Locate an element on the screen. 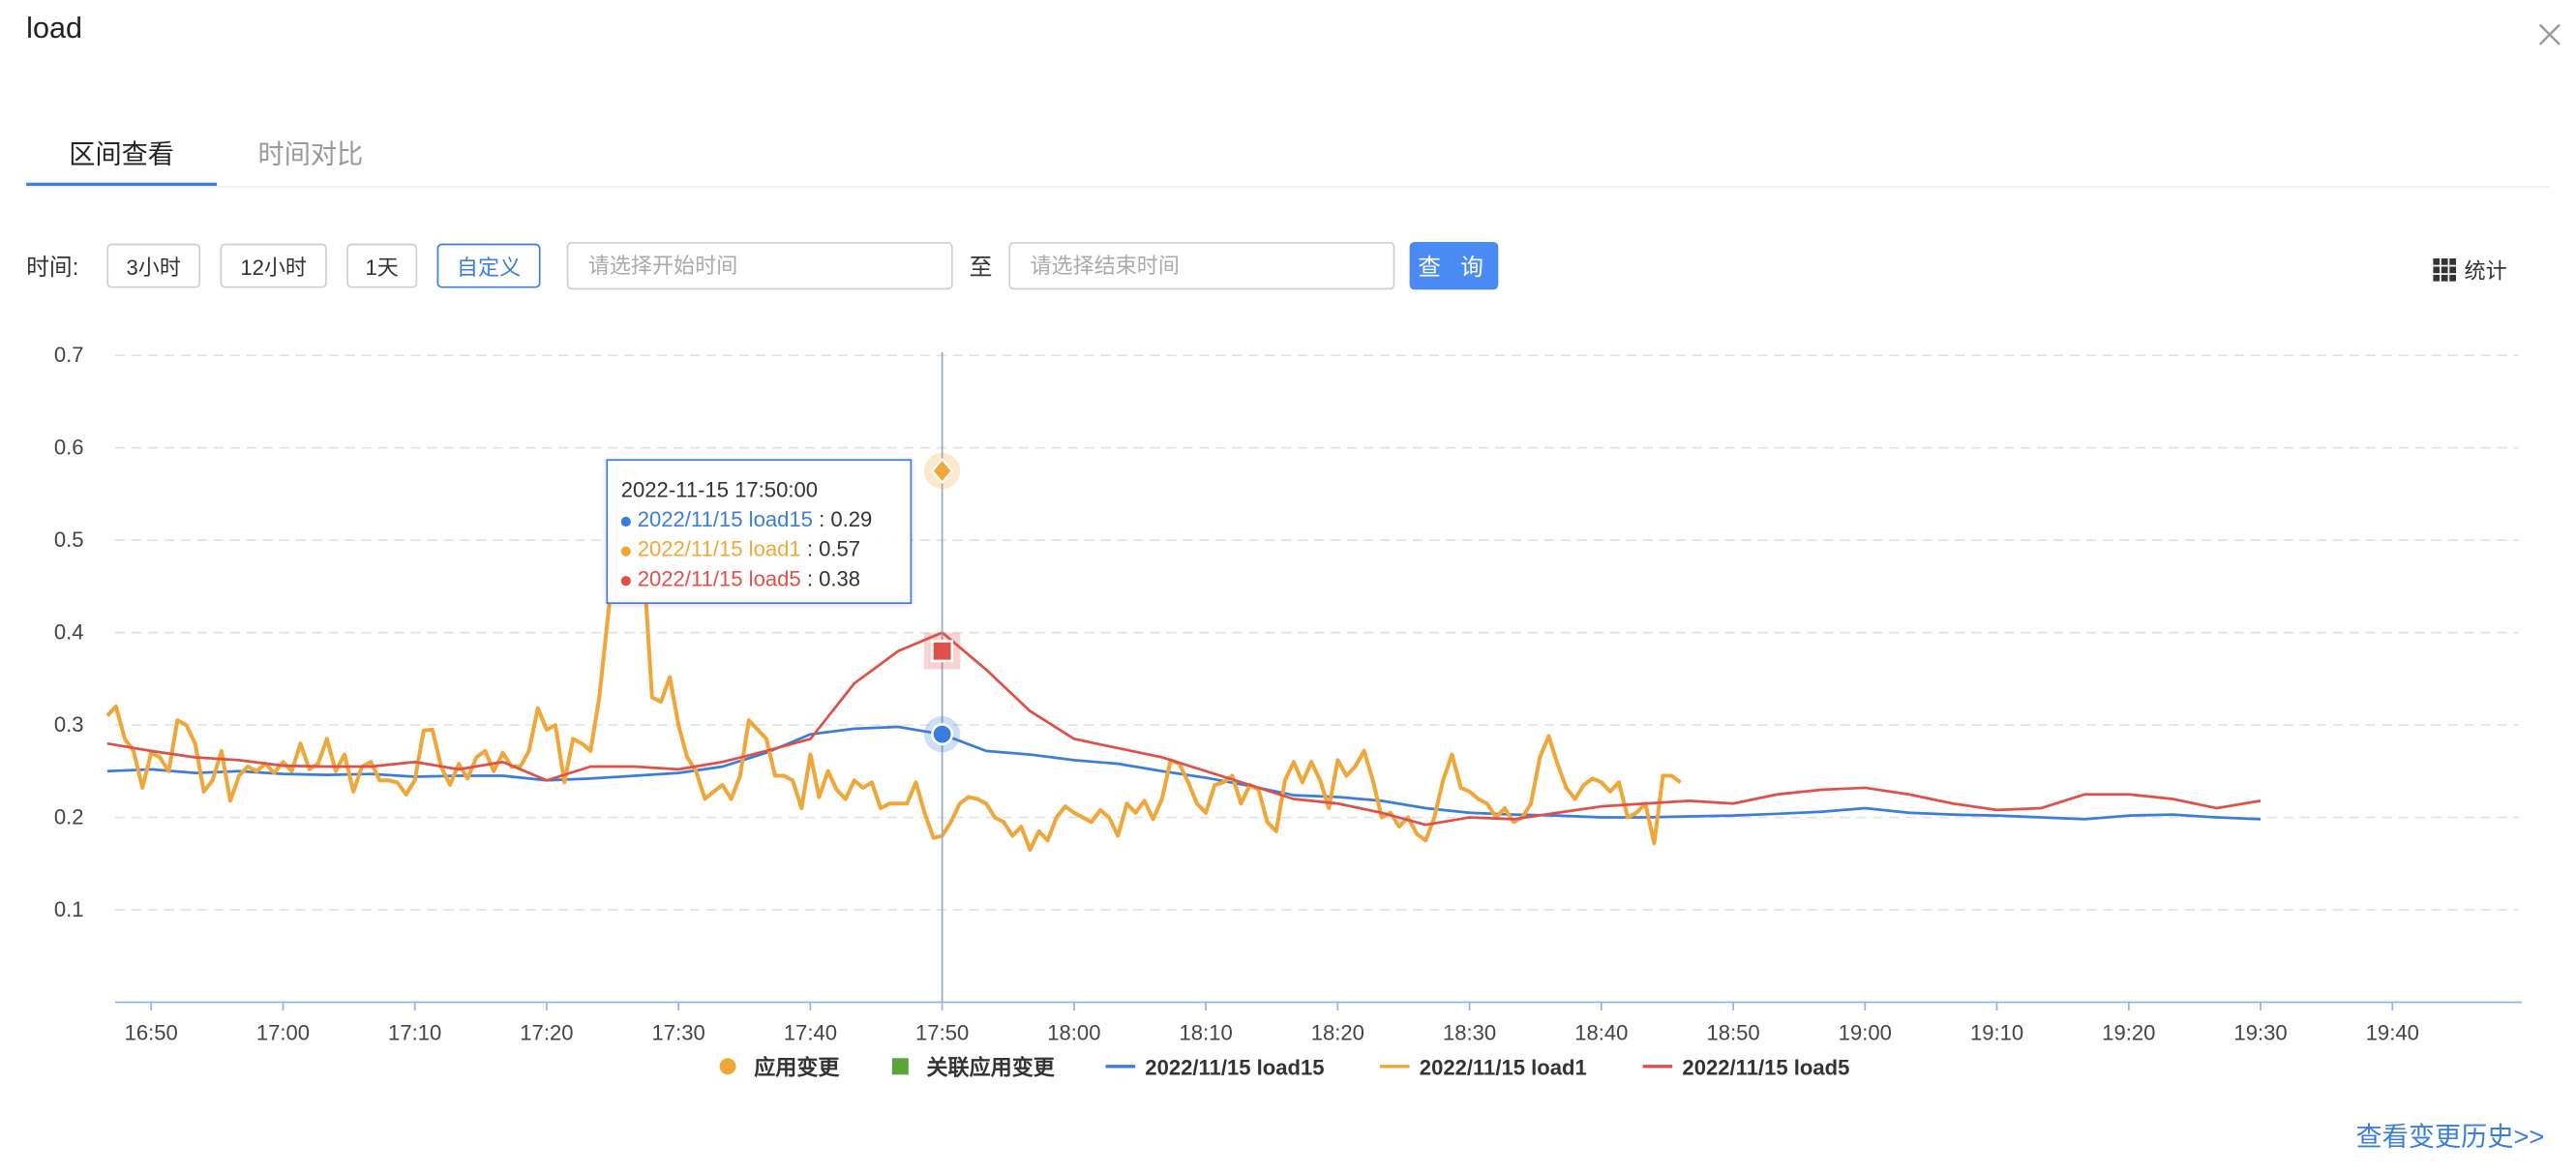 The image size is (2576, 1175). x-tick-label: 17:40 is located at coordinates (810, 1033).